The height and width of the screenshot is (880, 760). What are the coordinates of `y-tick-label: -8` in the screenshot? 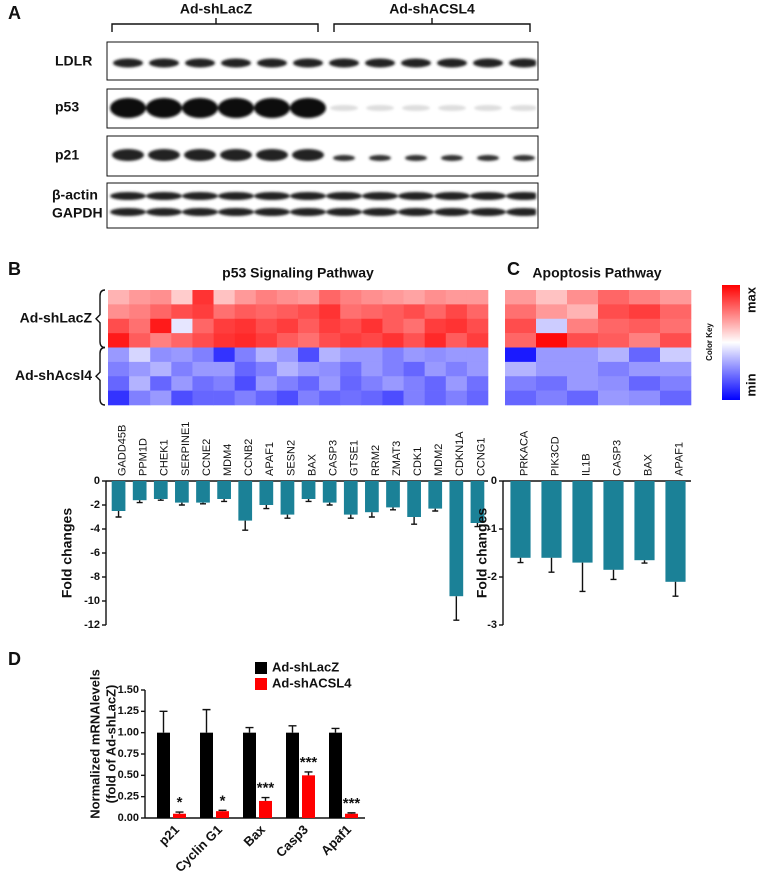 It's located at (95, 577).